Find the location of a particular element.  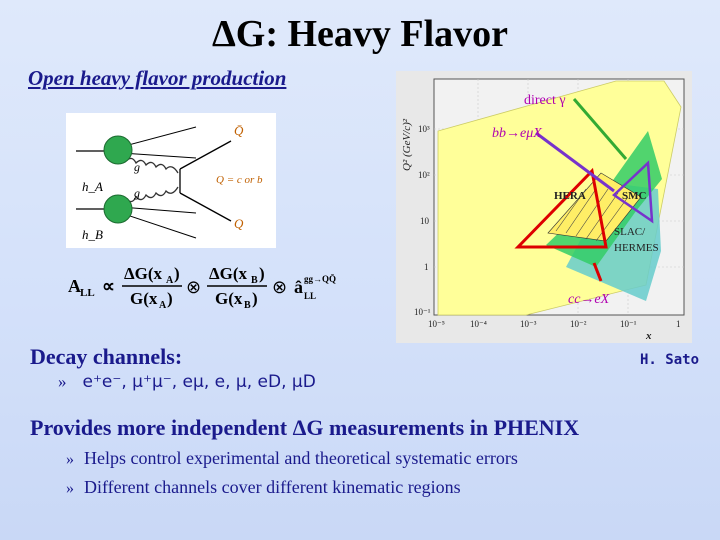

author-credit: H. Sato is located at coordinates (670, 360).